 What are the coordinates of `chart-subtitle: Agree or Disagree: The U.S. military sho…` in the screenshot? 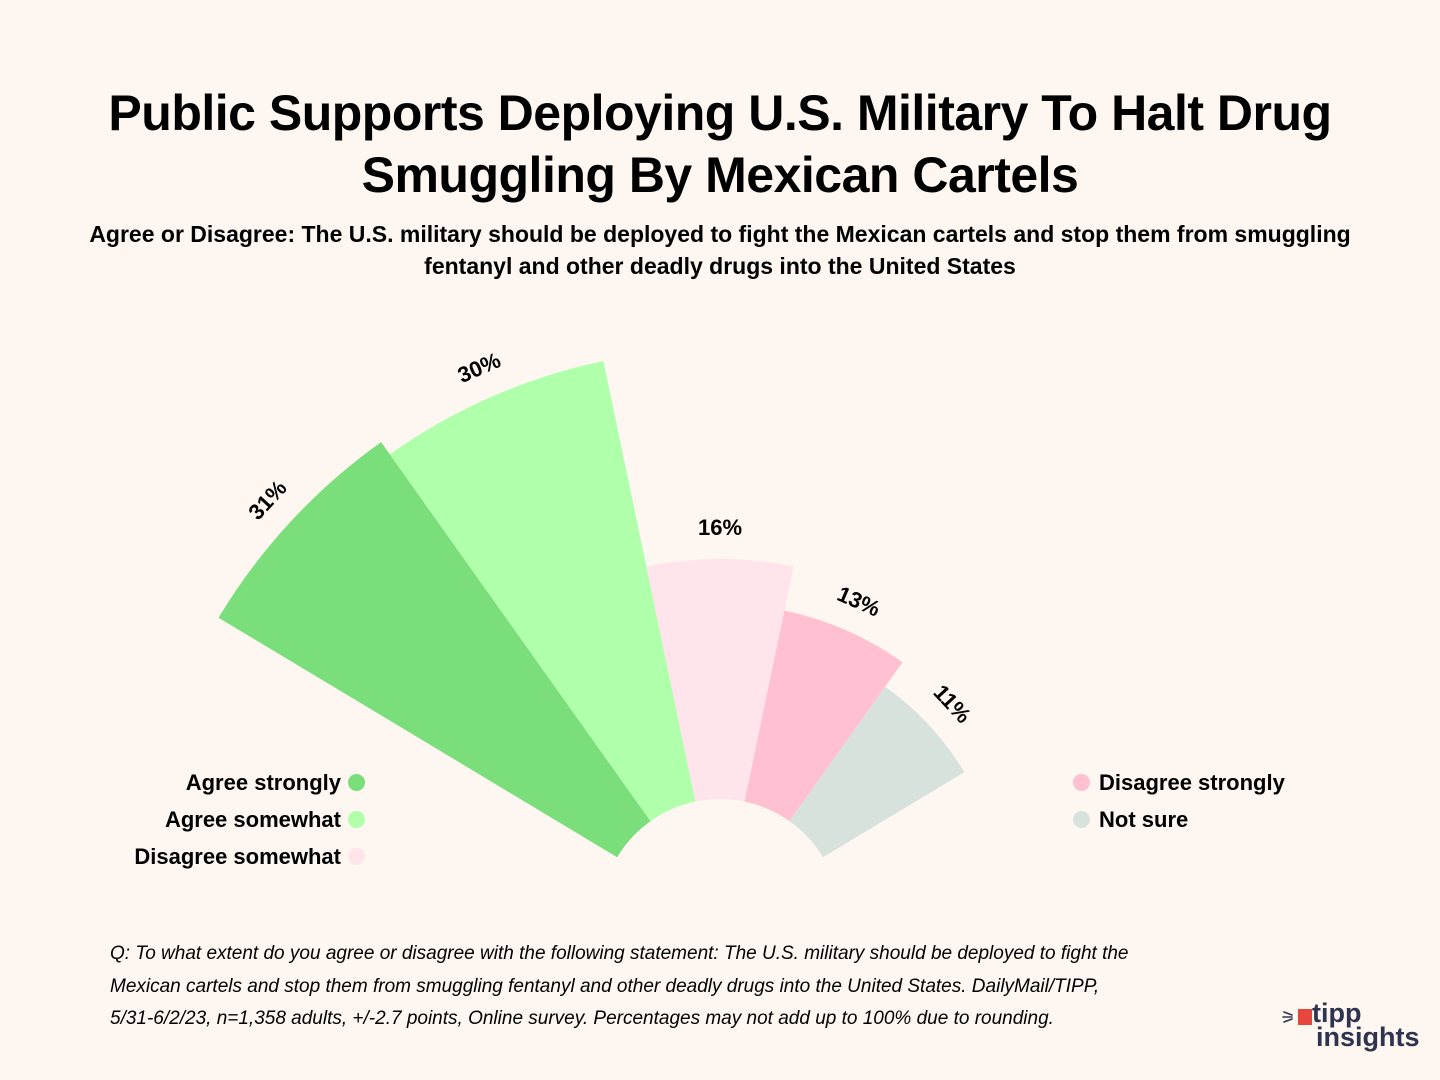 It's located at (720, 250).